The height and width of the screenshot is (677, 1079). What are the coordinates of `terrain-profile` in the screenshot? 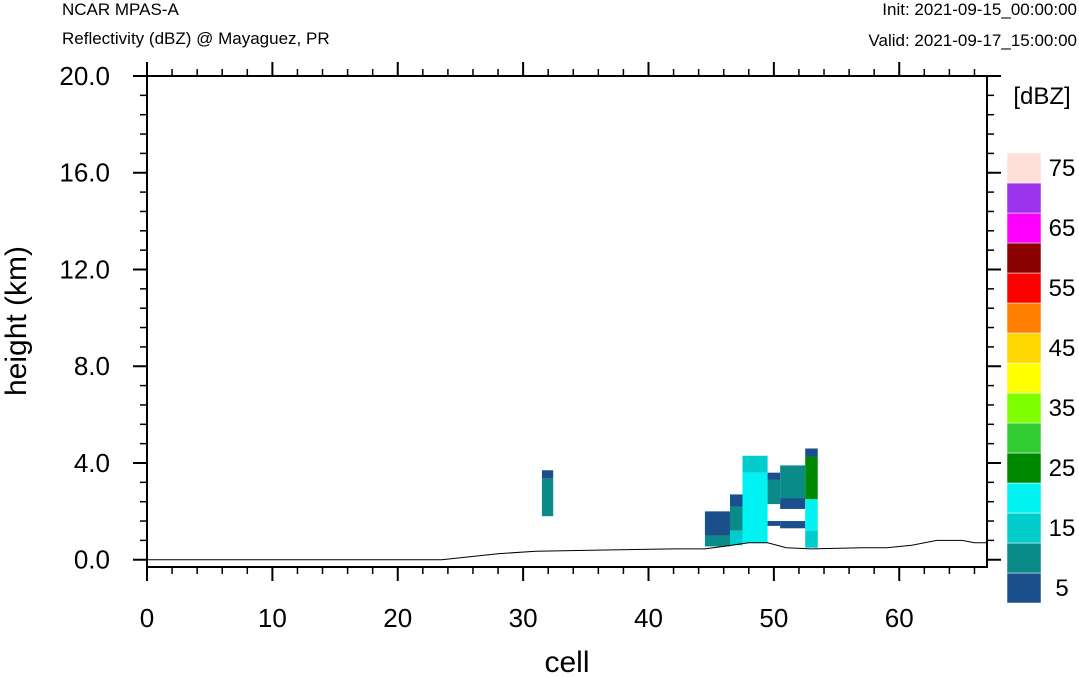 It's located at (567, 550).